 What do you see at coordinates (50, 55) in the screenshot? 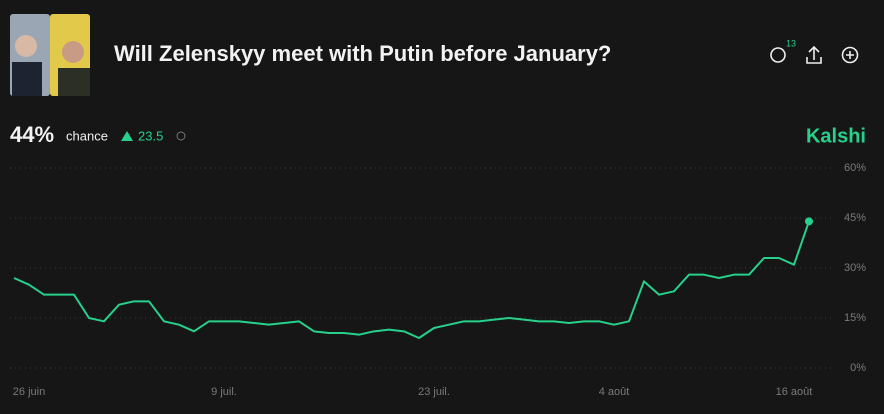
I see `market-thumbnail` at bounding box center [50, 55].